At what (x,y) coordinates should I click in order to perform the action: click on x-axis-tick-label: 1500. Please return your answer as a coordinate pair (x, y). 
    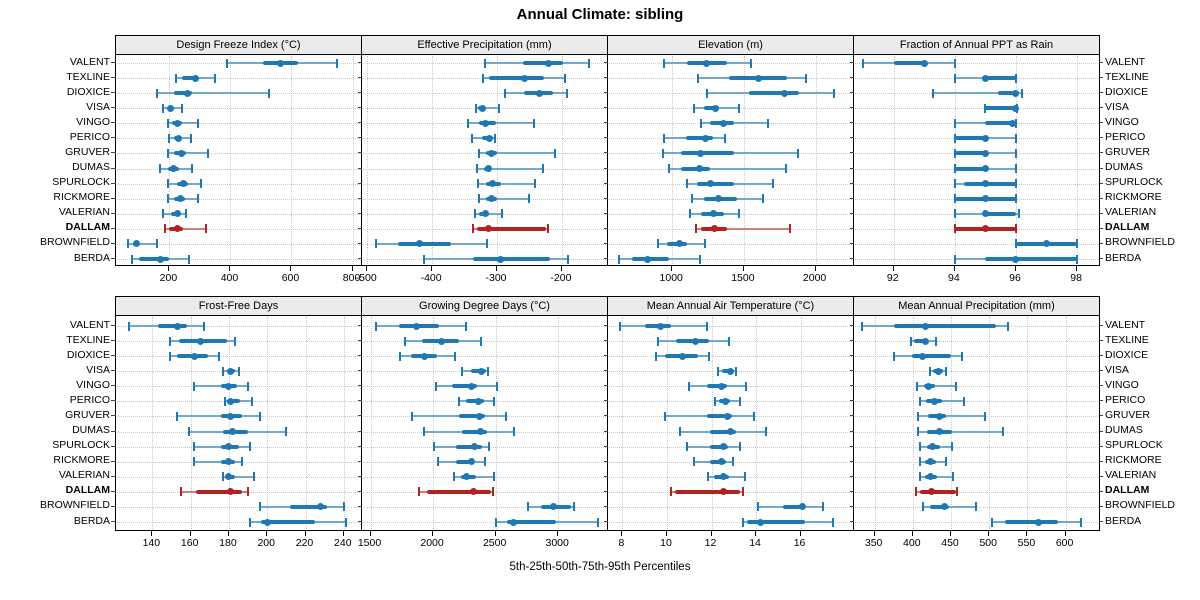
    Looking at the image, I should click on (743, 278).